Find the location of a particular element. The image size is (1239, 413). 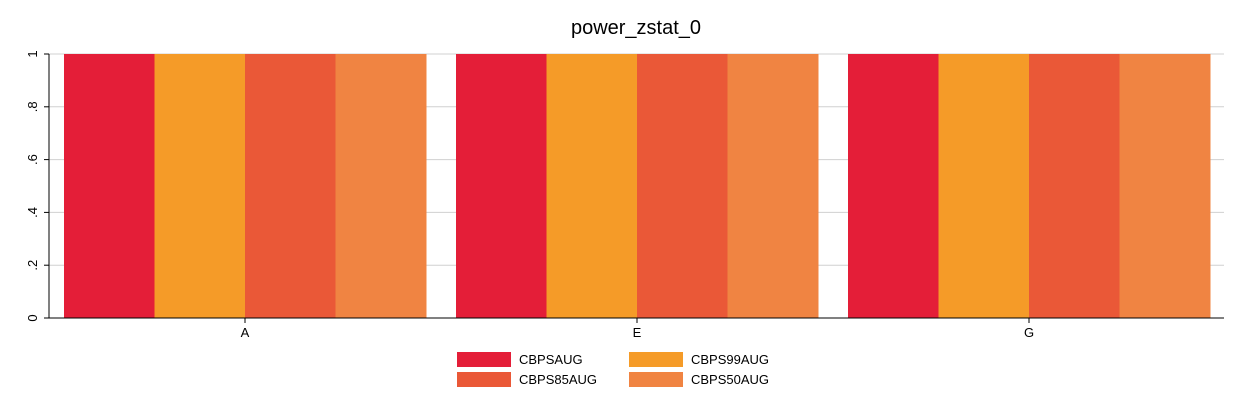

chart-title: power_zstat_0 is located at coordinates (636, 28).